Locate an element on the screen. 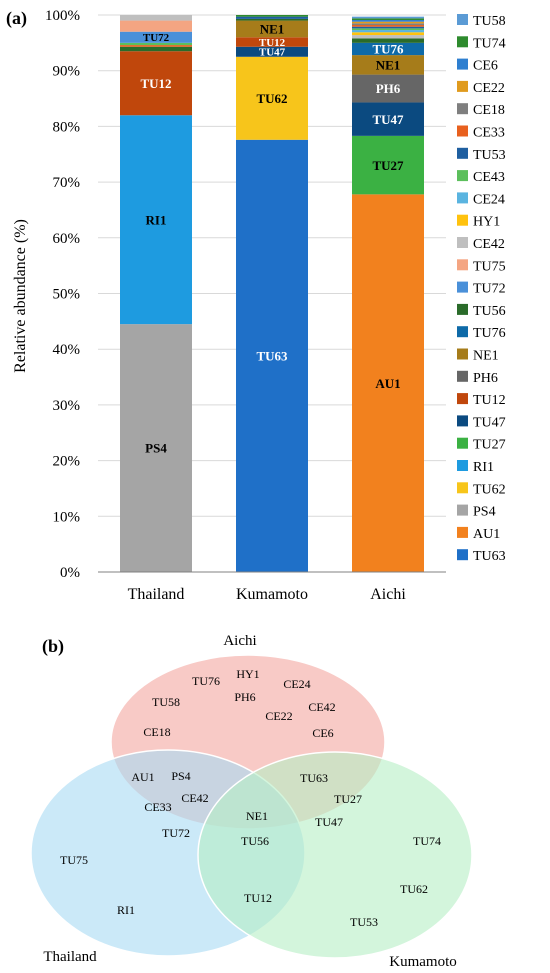 The image size is (550, 973). venn-member: CE6 is located at coordinates (322, 733).